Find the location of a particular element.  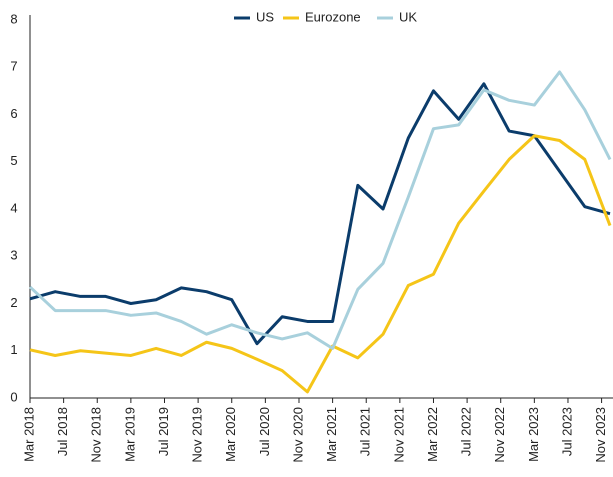

y-tick-label: 8 is located at coordinates (13, 18).